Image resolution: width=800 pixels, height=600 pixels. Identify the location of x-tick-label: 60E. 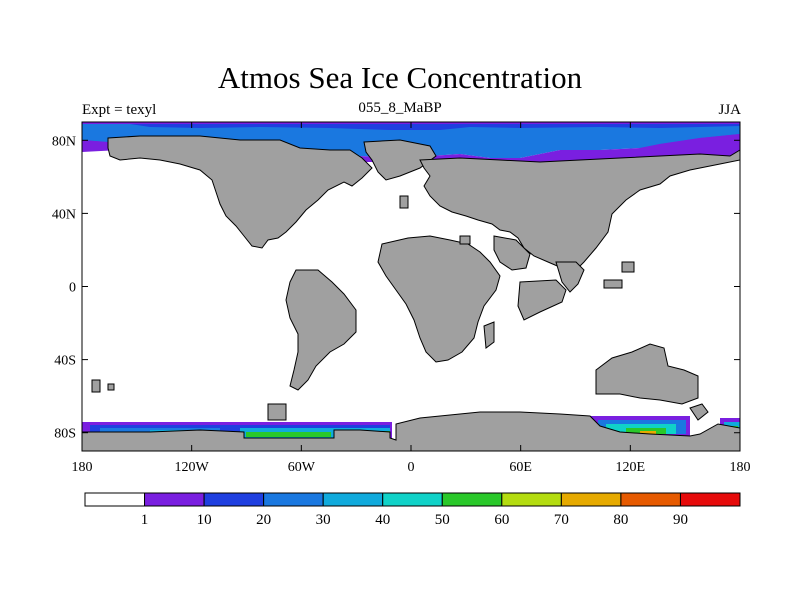
(520, 467).